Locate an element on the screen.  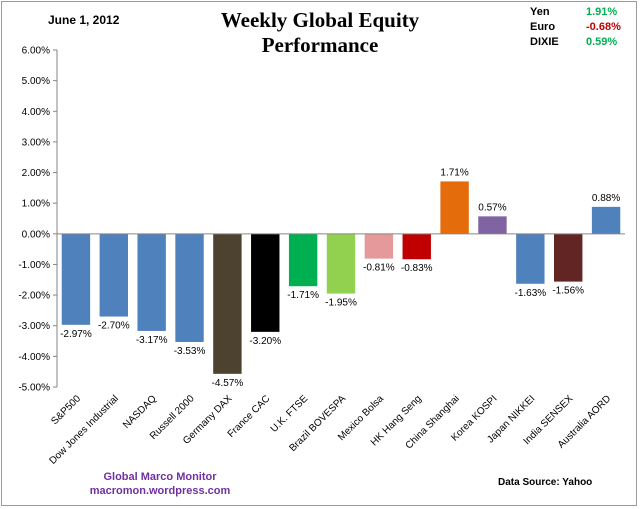
data-label: 0.57% is located at coordinates (492, 207).